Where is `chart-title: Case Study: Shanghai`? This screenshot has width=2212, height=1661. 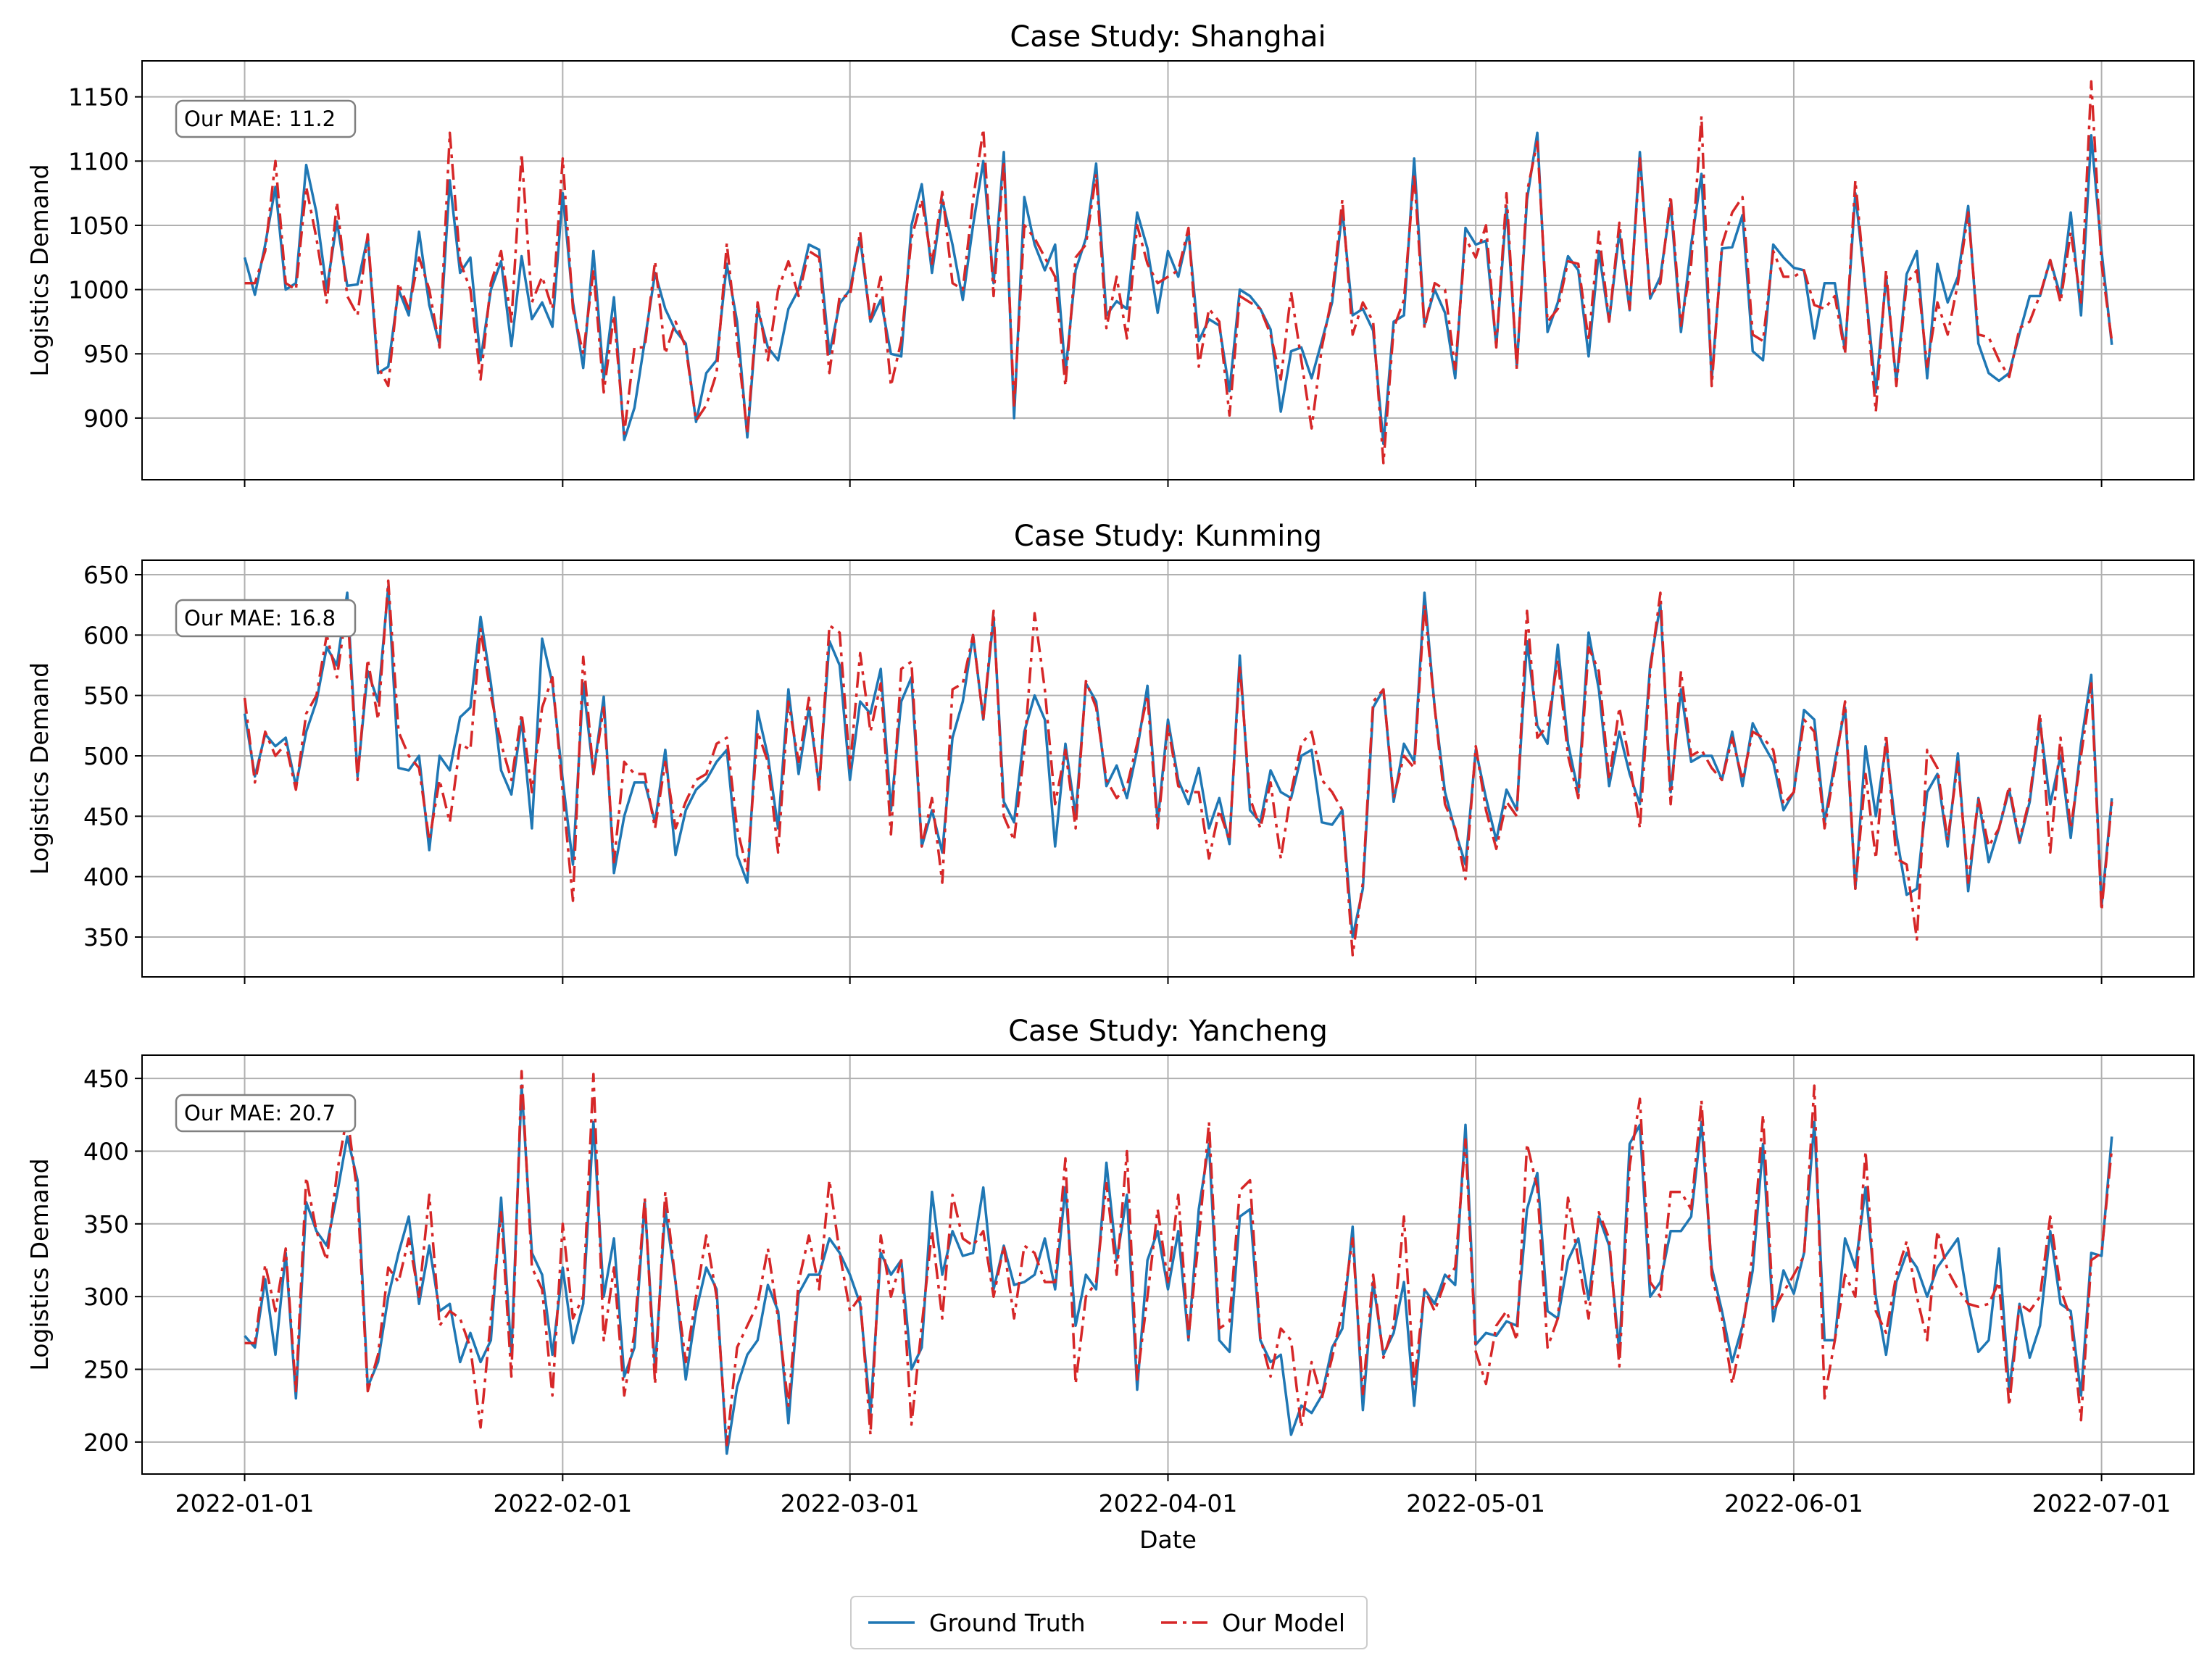 chart-title: Case Study: Shanghai is located at coordinates (1168, 37).